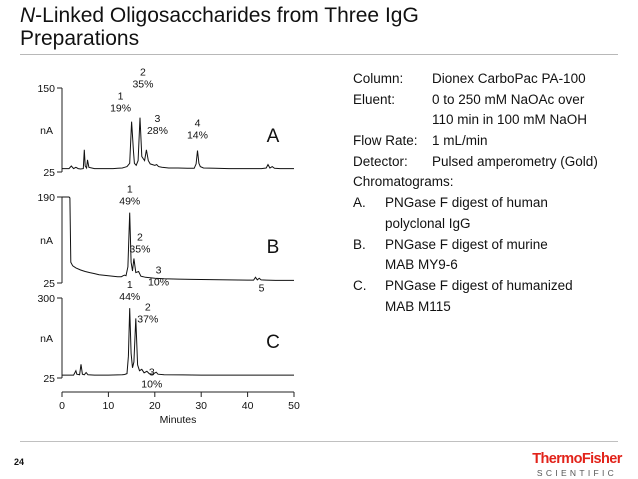 This screenshot has height=479, width=638. I want to click on panel-label-c: C, so click(273, 342).